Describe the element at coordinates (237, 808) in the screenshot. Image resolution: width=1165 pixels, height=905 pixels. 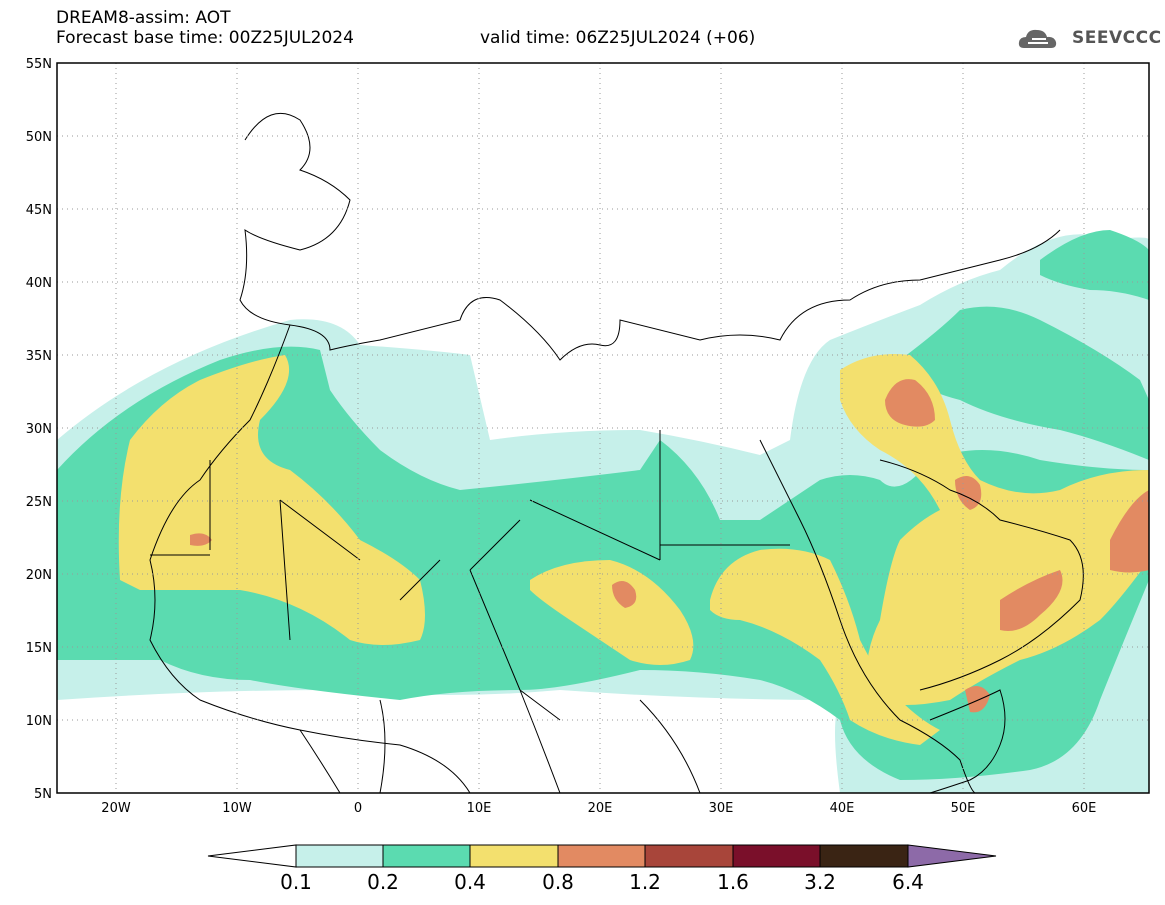
I see `lon-tick-label: 10W` at that location.